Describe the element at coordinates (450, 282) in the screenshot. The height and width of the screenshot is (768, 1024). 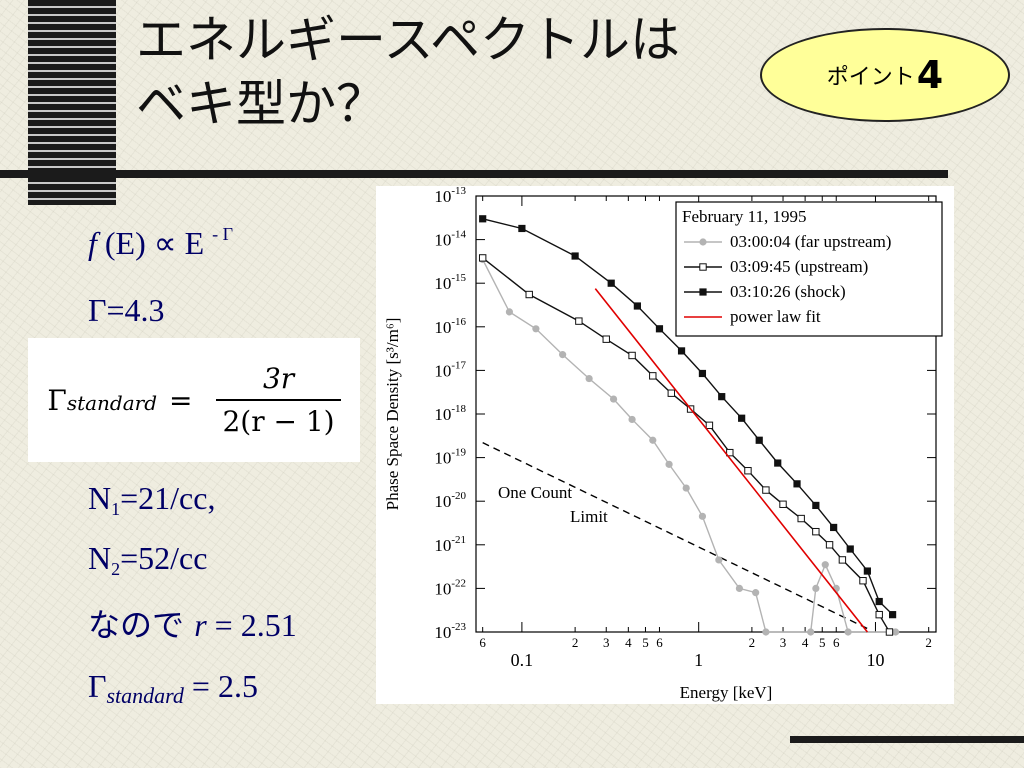
I see `y-tick-label: 10-15` at that location.